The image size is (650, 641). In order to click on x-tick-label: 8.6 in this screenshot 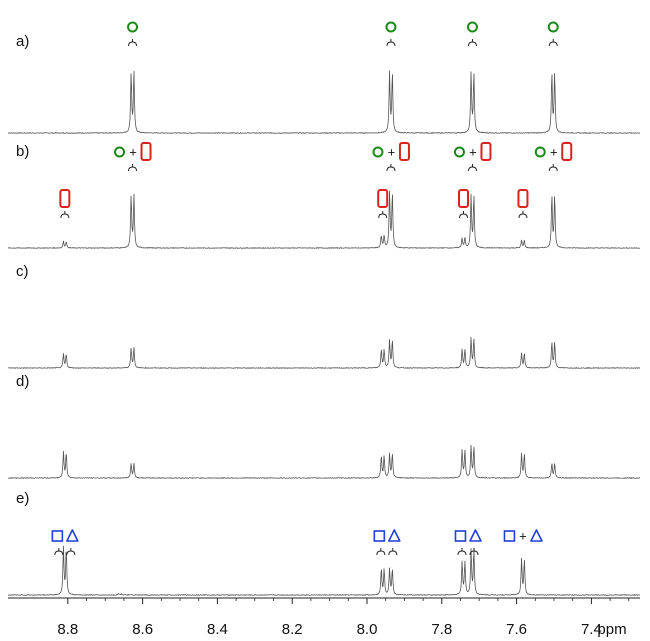, I will do `click(142, 629)`.